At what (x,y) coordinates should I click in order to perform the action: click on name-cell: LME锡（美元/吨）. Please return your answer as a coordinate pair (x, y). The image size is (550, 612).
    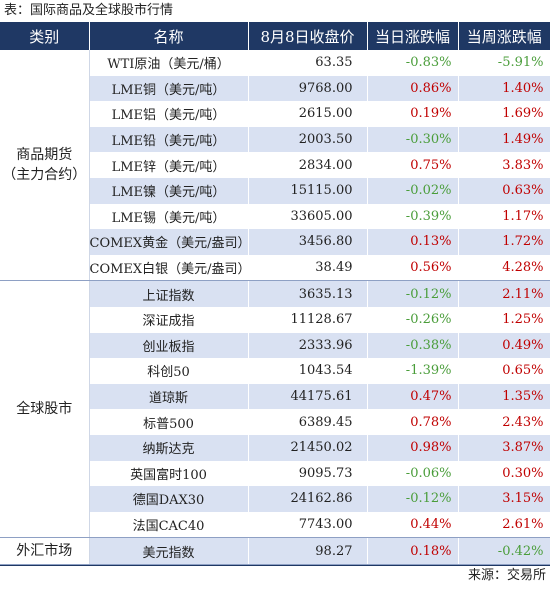
    Looking at the image, I should click on (169, 216).